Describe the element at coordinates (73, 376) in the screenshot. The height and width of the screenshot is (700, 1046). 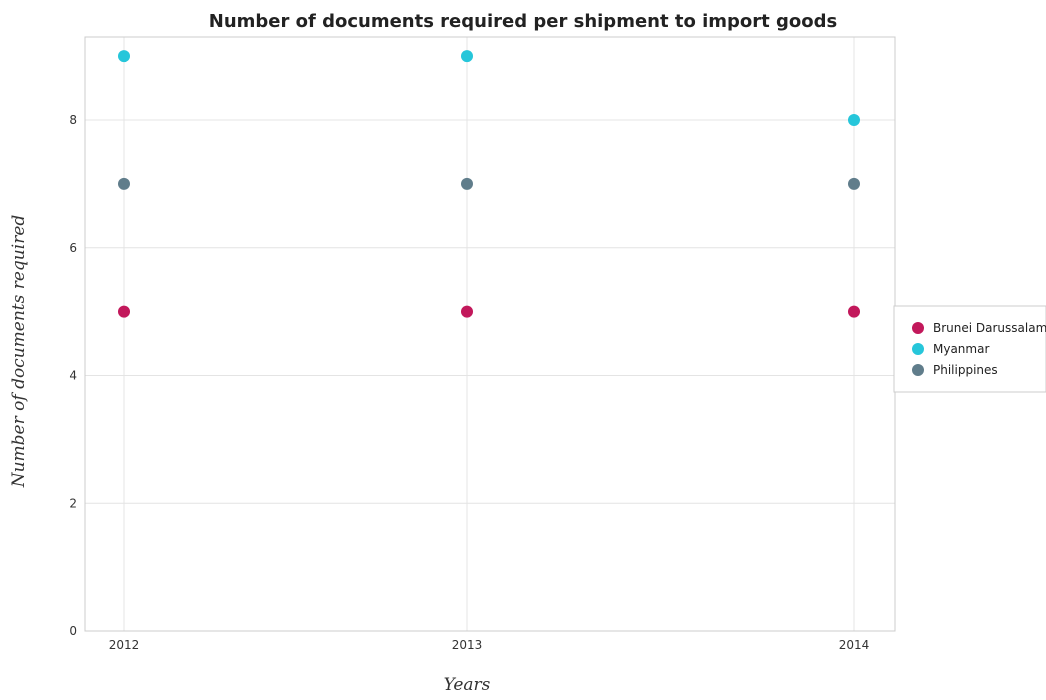
I see `y-tick-label: 4` at that location.